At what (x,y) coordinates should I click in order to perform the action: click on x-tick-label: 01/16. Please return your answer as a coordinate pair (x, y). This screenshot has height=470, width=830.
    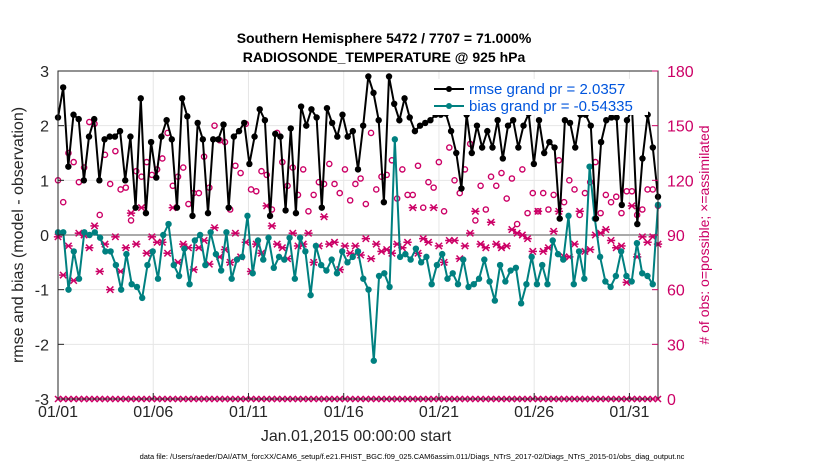
    Looking at the image, I should click on (344, 412).